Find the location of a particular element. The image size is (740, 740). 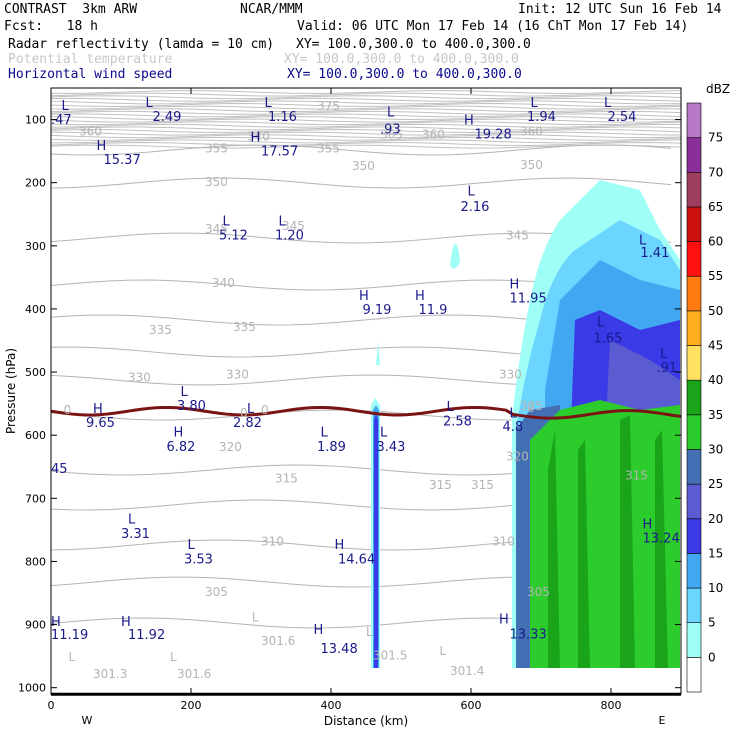

wind-speed-label: 6.82 is located at coordinates (181, 447).